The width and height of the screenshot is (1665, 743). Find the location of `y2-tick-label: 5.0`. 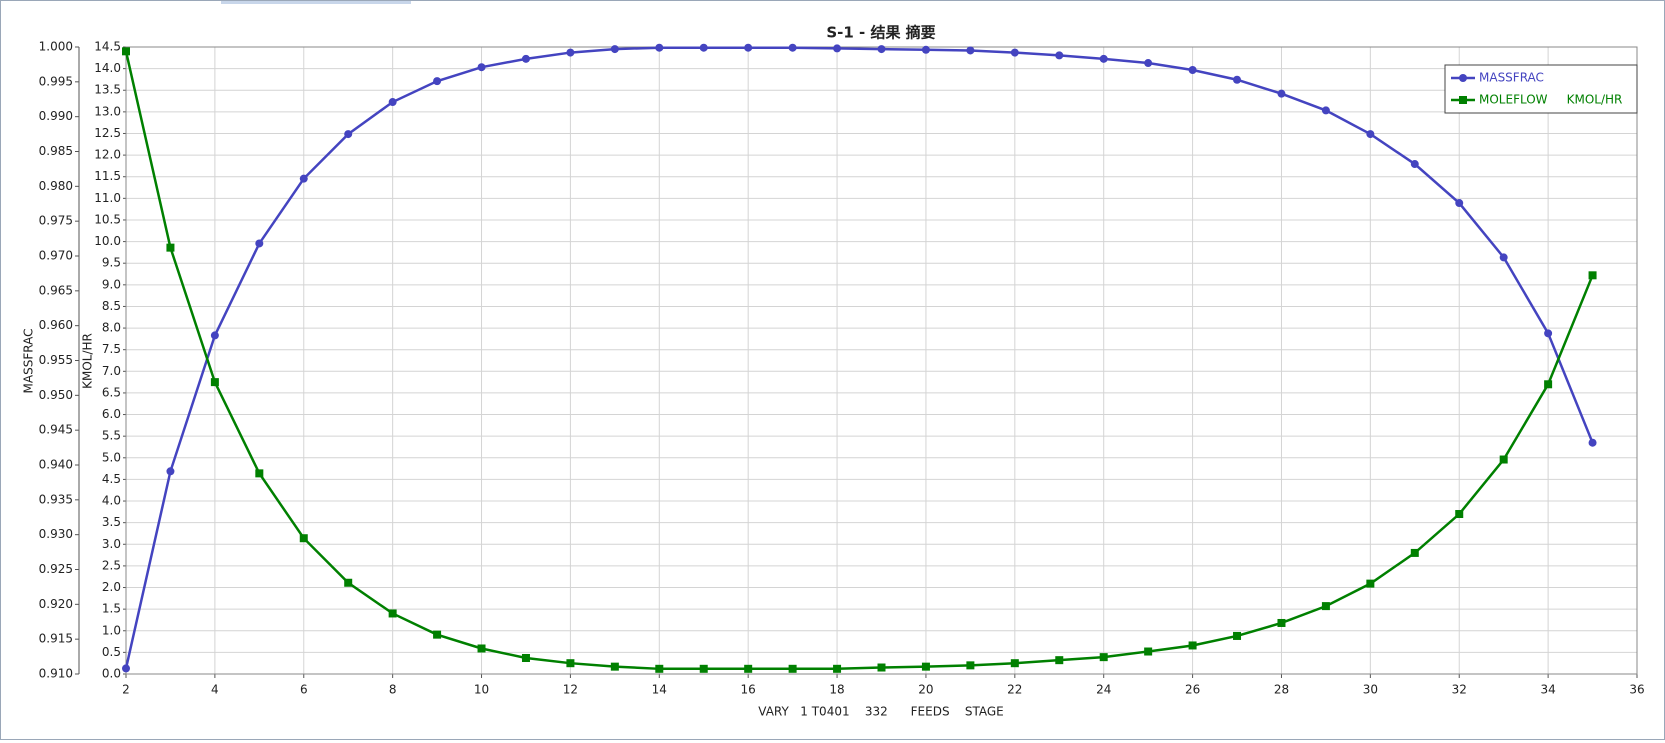

y2-tick-label: 5.0 is located at coordinates (111, 457).